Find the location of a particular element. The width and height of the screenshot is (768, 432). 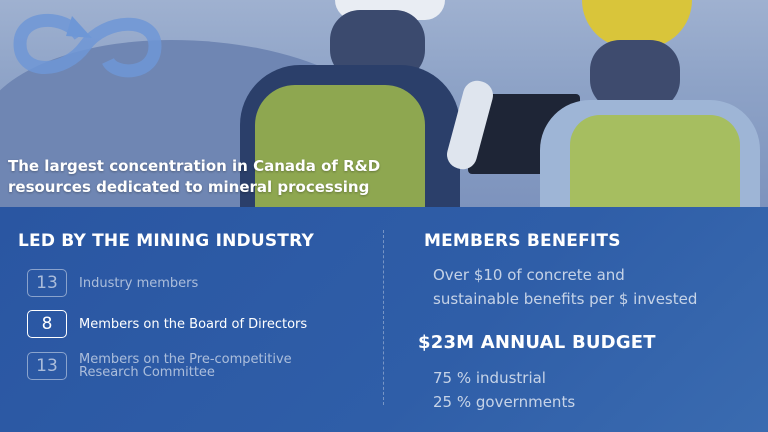

led-by-industry-title: LED BY THE MINING INDUSTRY is located at coordinates (166, 241).